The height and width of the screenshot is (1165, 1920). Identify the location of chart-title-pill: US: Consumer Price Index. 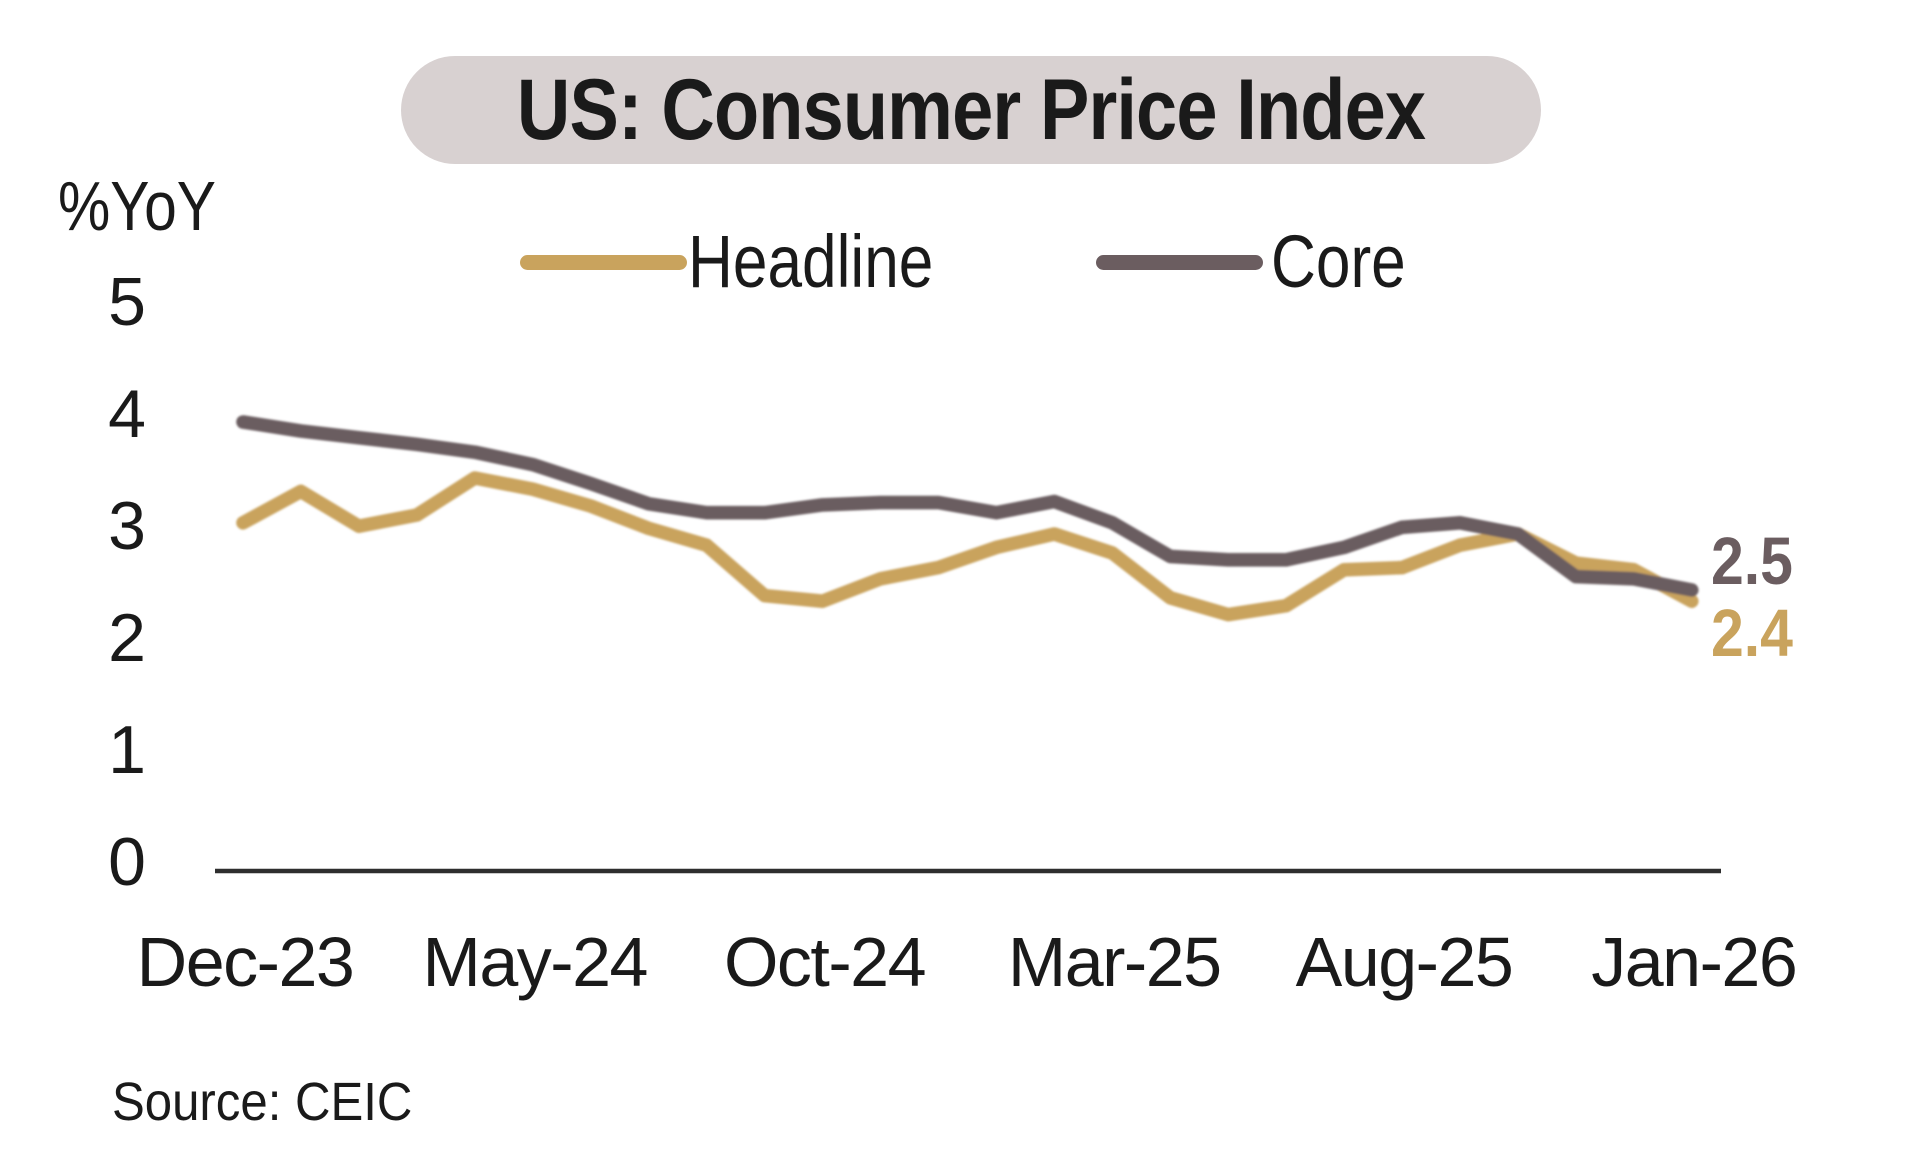
(971, 110).